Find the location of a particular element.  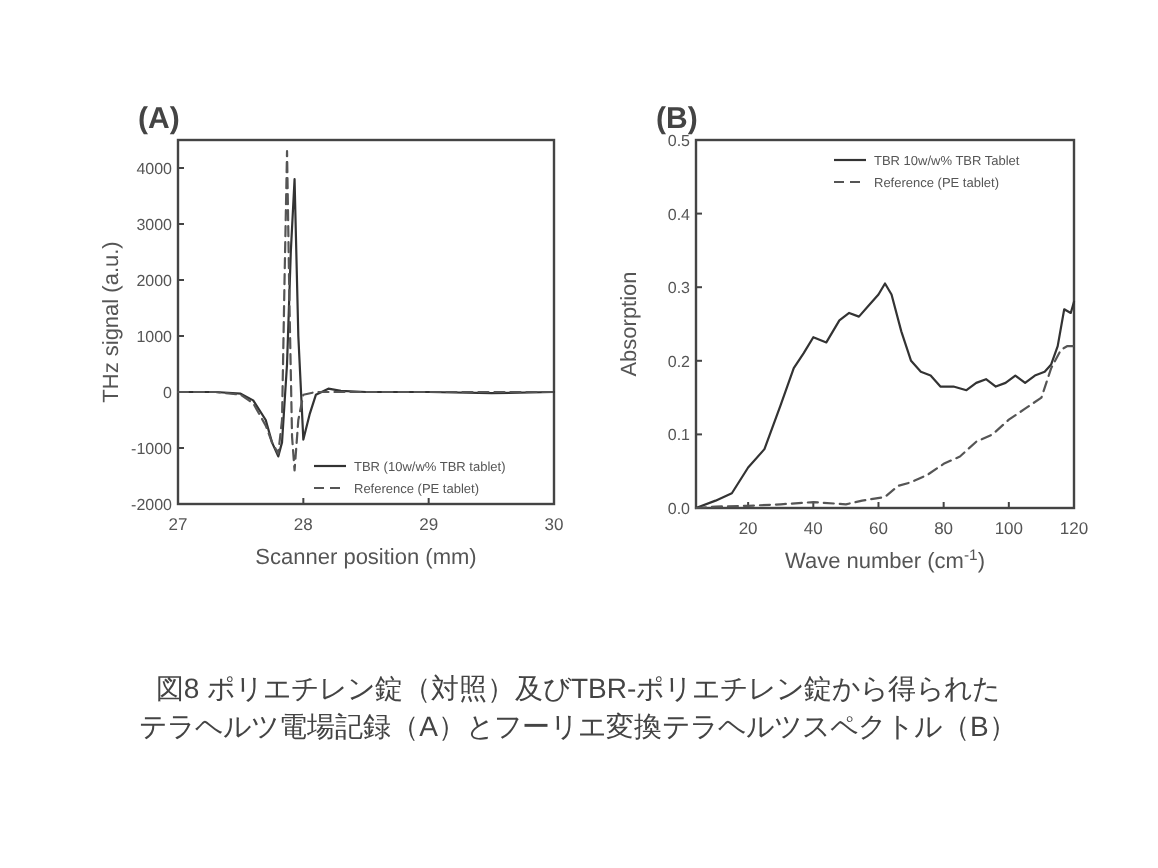

chart-title: (A) is located at coordinates (159, 119).